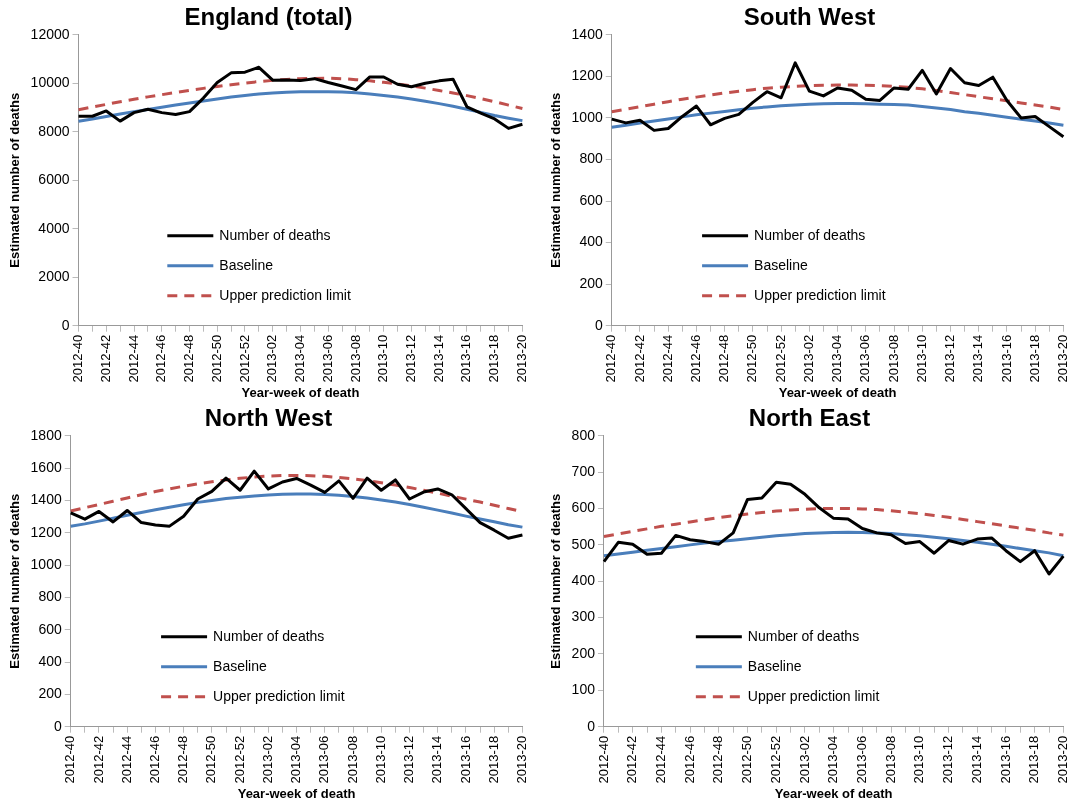 This screenshot has height=803, width=1082. Describe the element at coordinates (46, 434) in the screenshot. I see `y-tick-label: 1800` at that location.